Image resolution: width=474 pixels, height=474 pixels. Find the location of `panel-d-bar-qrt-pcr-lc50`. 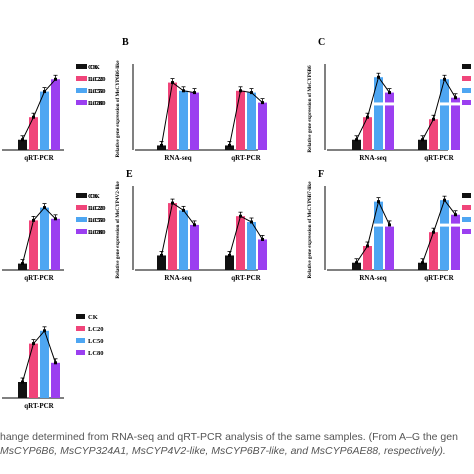

panel-d-bar-qrt-pcr-lc50 is located at coordinates (44, 238).